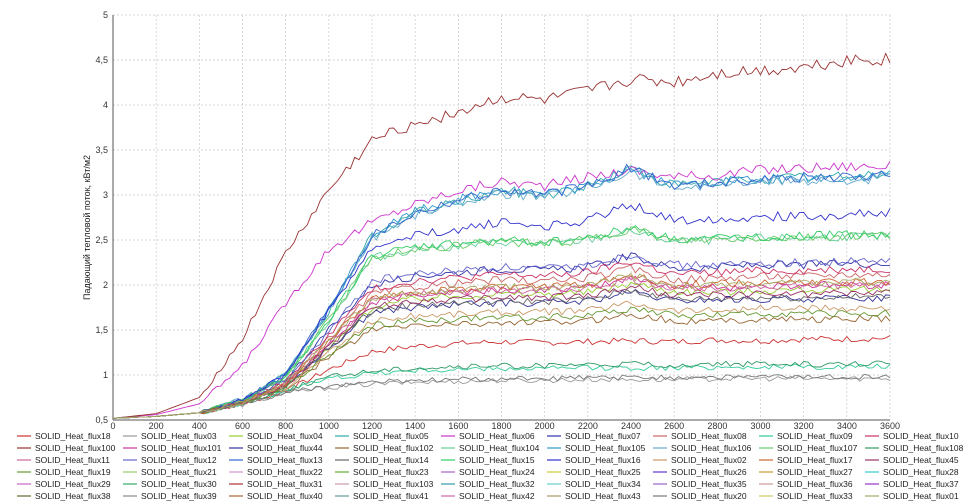 Image resolution: width=974 pixels, height=503 pixels. Describe the element at coordinates (179, 496) in the screenshot. I see `legend-label: SOLID_Heat_flux39` at that location.